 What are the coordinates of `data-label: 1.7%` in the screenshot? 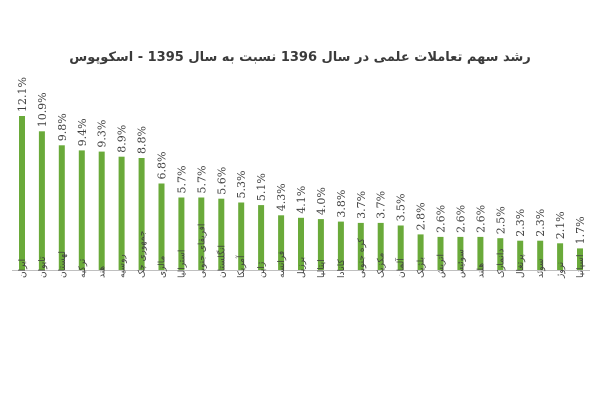 It's located at (580, 230).